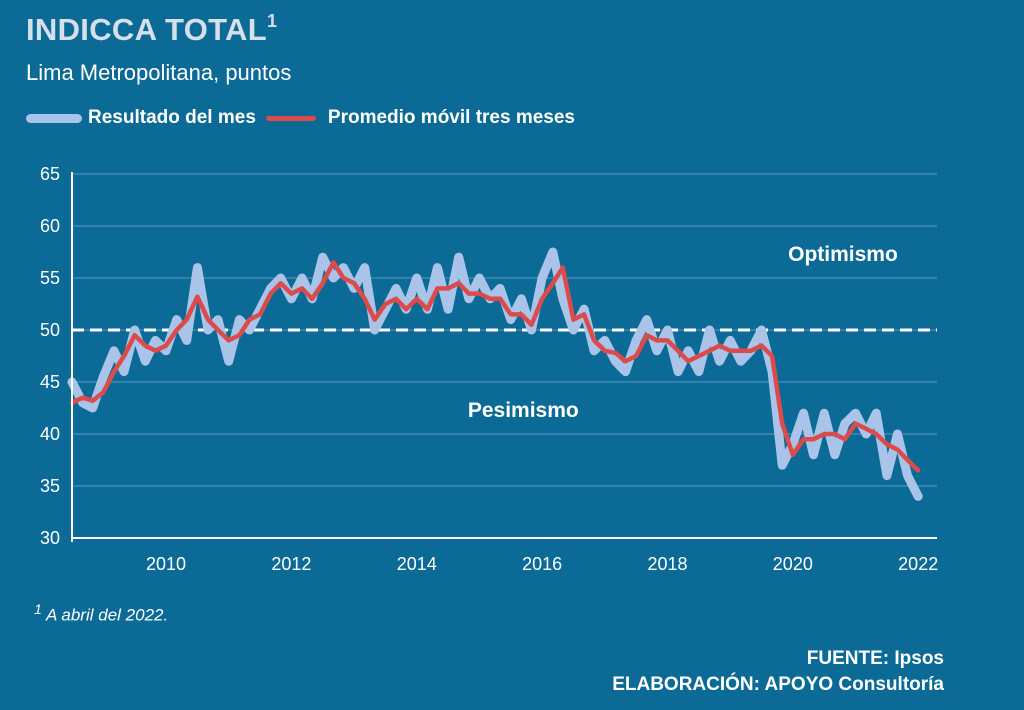 The image size is (1024, 710). I want to click on legend-label-moving-avg: Promedio móvil tres meses, so click(451, 117).